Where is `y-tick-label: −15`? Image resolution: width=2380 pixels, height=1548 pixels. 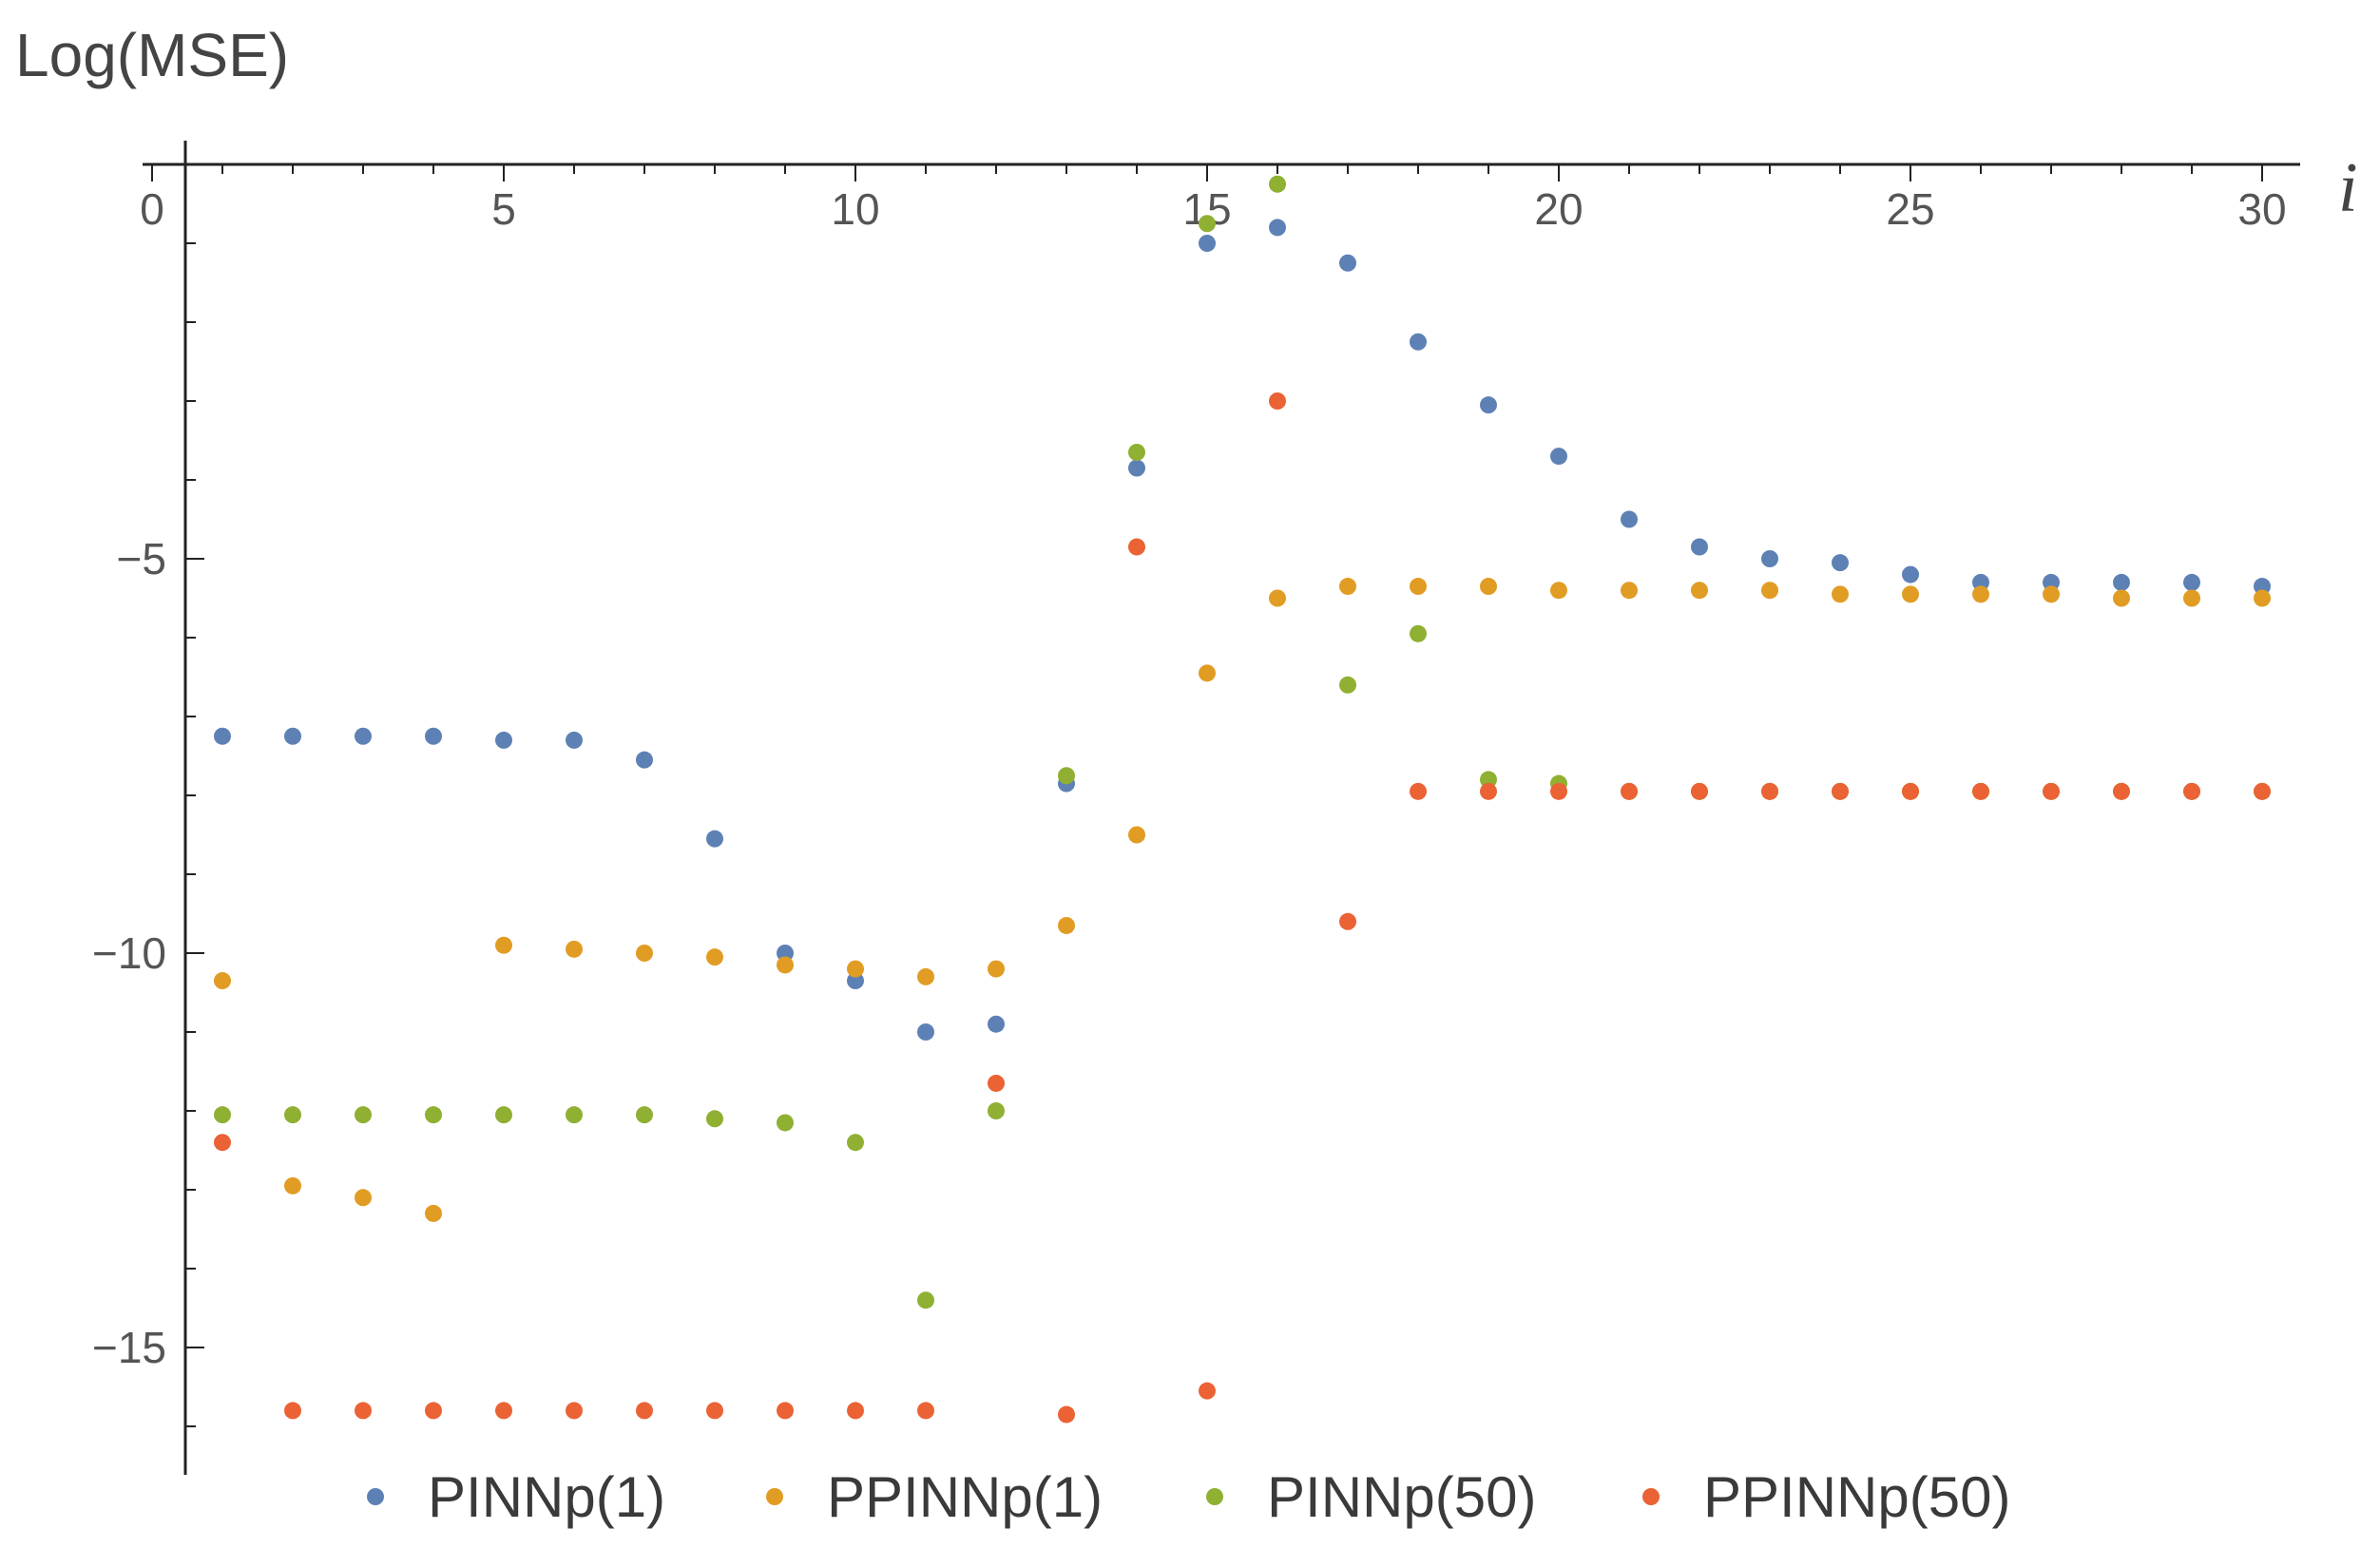 y-tick-label: −15 is located at coordinates (129, 1347).